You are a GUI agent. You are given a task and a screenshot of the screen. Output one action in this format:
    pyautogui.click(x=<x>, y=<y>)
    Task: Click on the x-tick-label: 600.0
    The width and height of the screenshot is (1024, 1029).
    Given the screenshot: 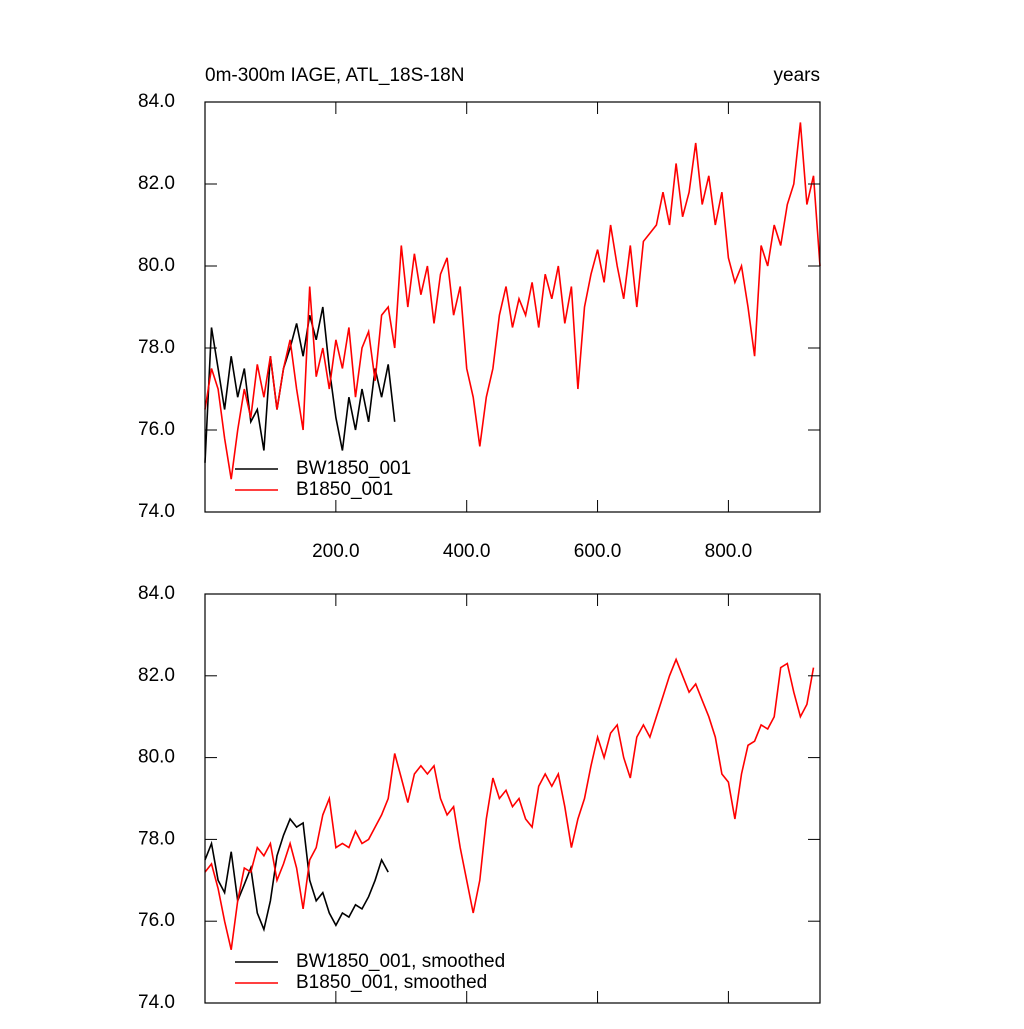 What is the action you would take?
    pyautogui.click(x=598, y=551)
    